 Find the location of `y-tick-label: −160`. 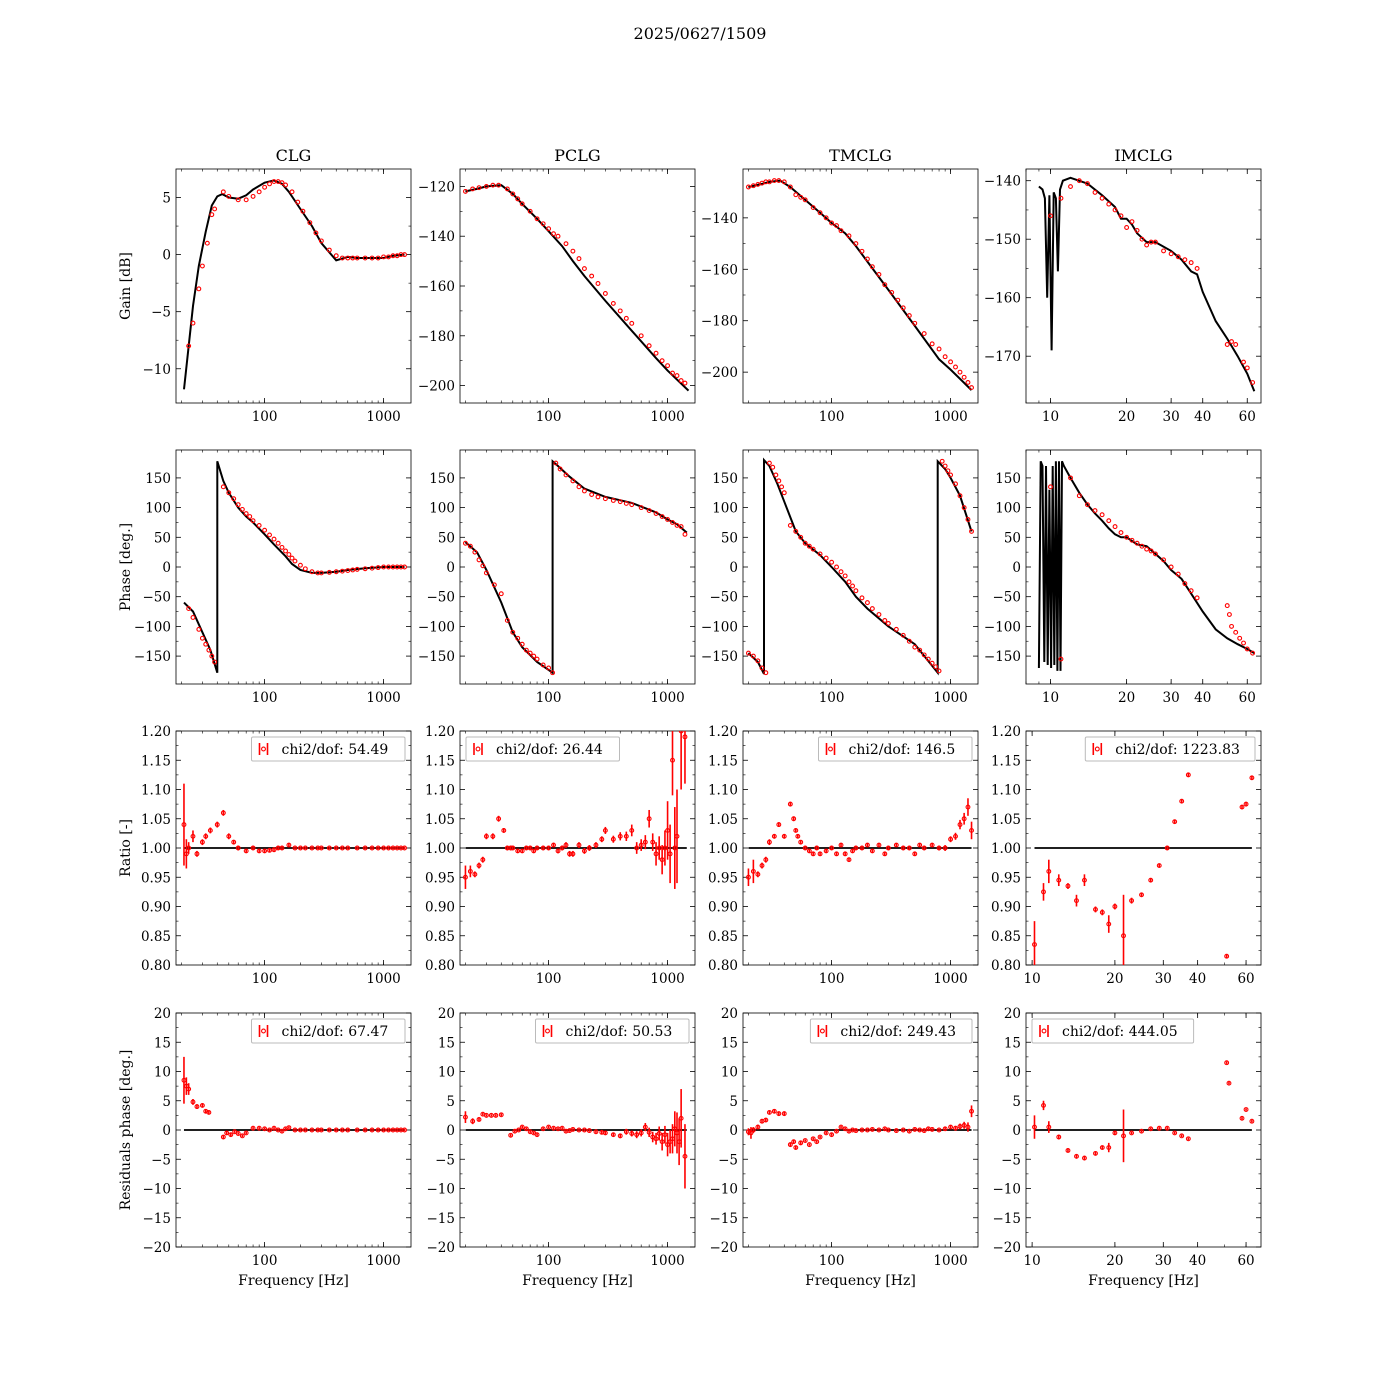

y-tick-label: −160 is located at coordinates (1002, 299).